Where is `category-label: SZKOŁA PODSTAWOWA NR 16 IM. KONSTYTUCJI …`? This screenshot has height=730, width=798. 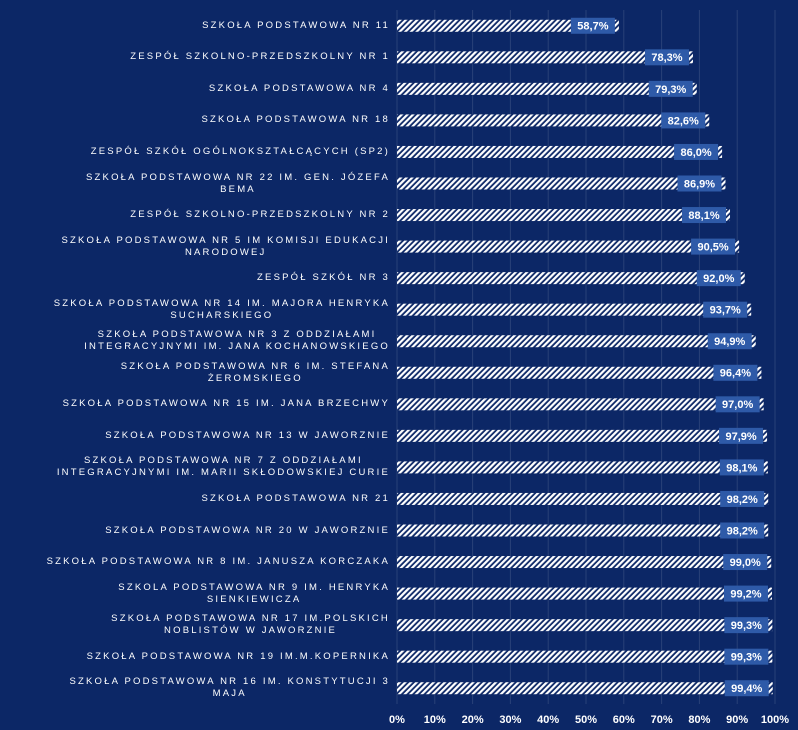
category-label: SZKOŁA PODSTAWOWA NR 16 IM. KONSTYTUCJI … is located at coordinates (229, 688).